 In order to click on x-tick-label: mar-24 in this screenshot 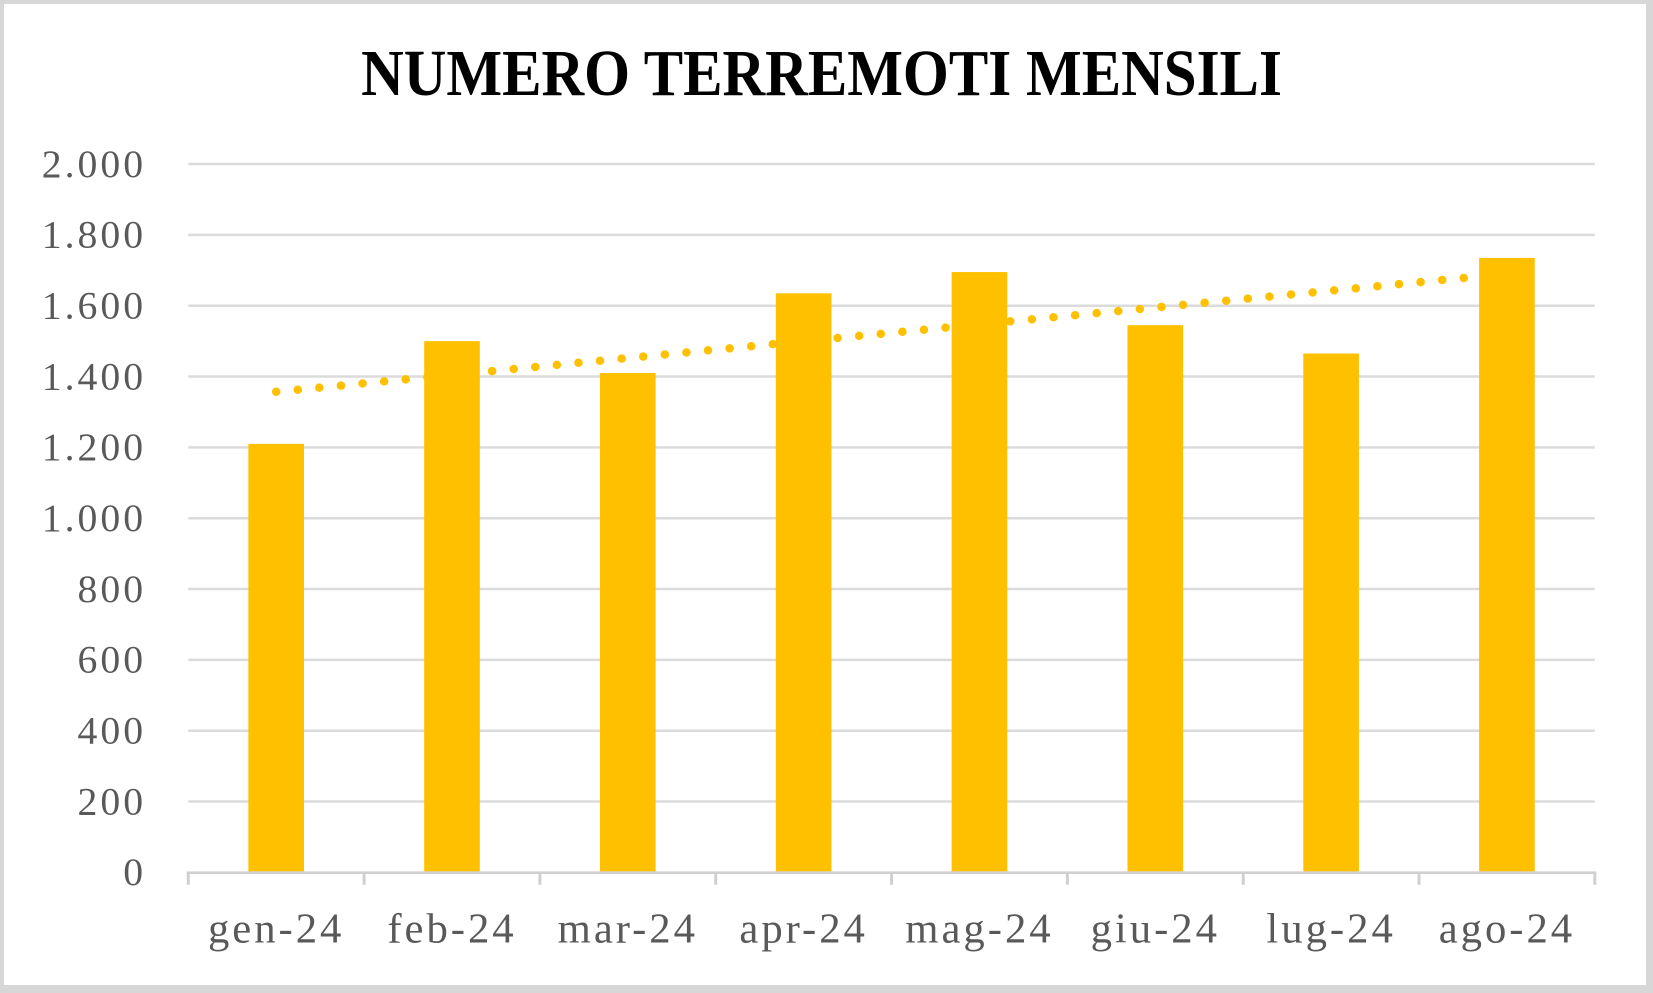, I will do `click(628, 929)`.